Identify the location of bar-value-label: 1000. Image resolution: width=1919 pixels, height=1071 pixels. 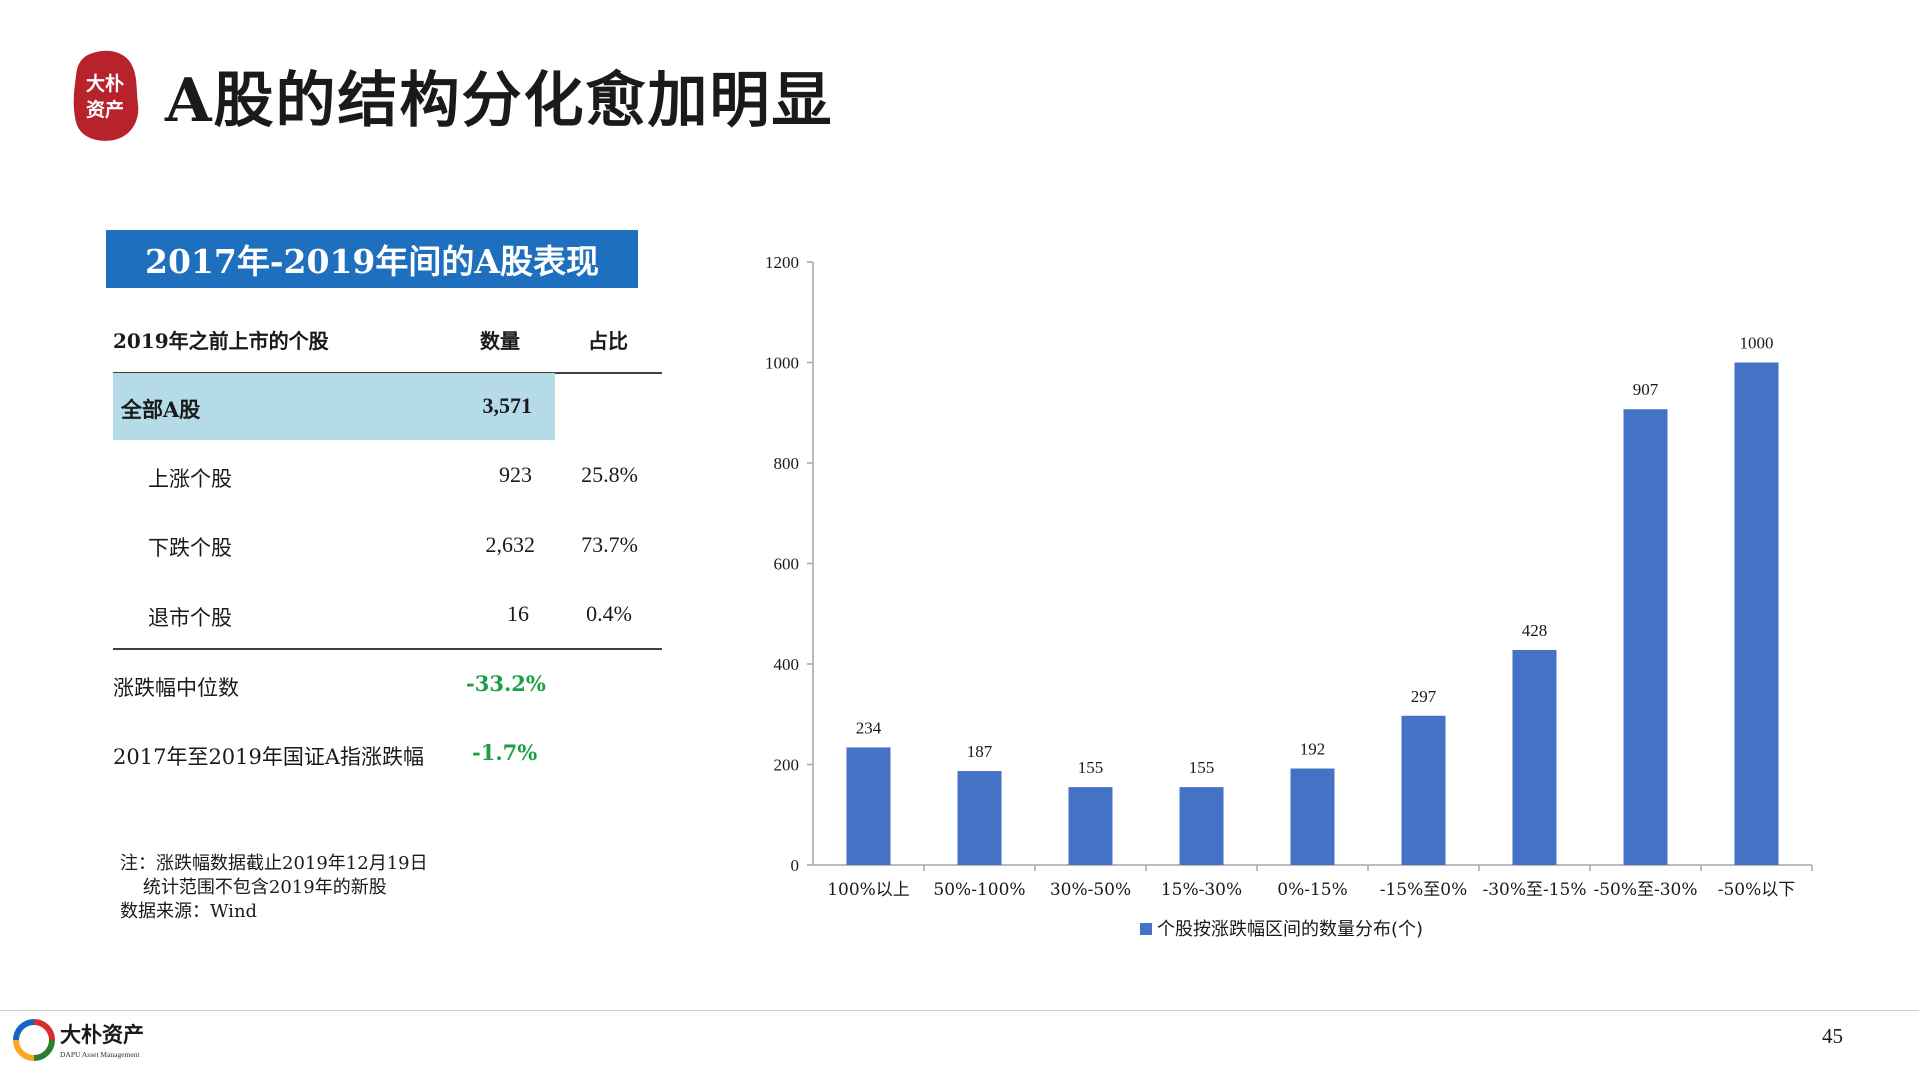
(1757, 343).